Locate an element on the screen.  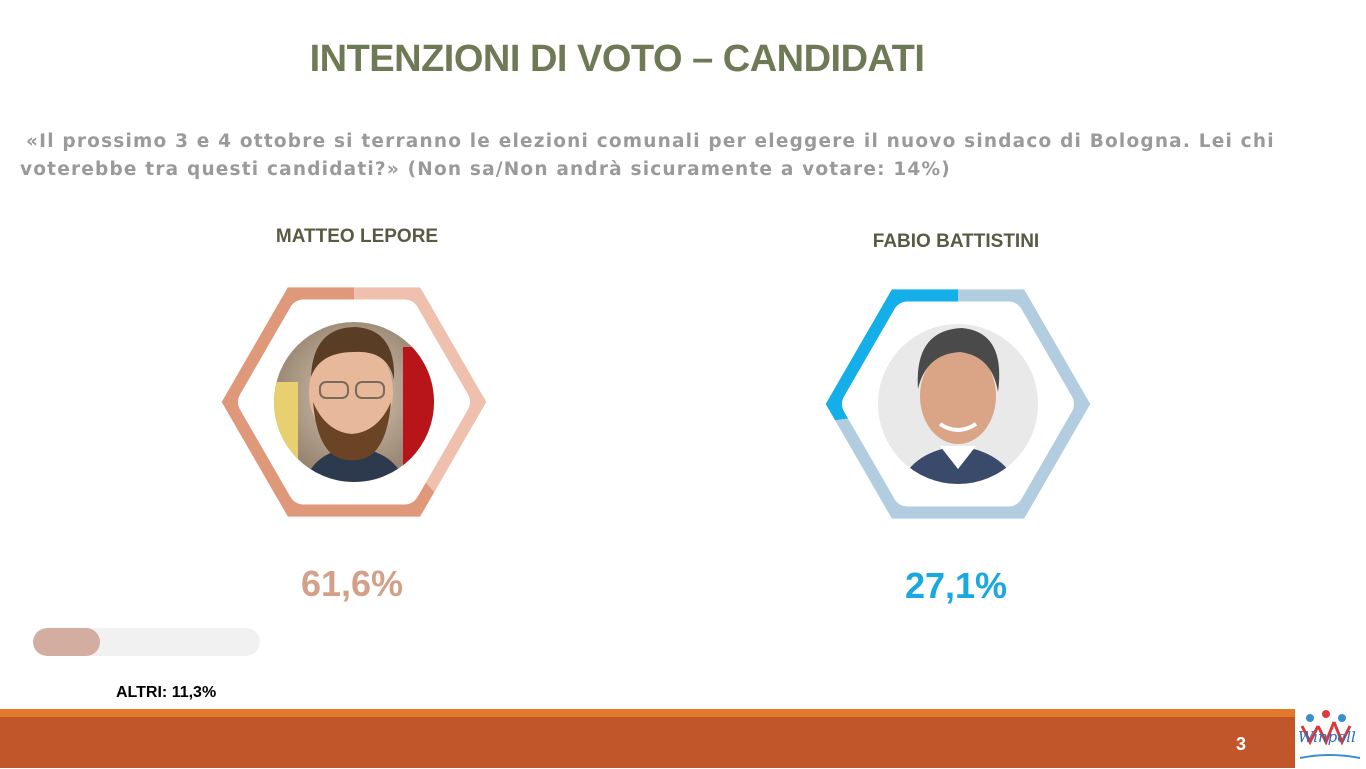
others-bar-fill is located at coordinates (66, 642).